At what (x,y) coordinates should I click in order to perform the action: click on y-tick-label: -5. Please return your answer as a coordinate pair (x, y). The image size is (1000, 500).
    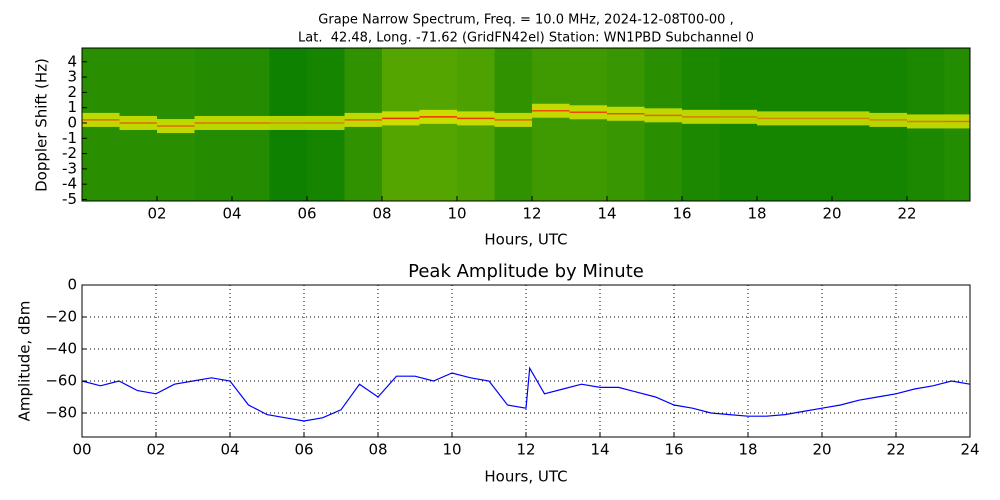
    Looking at the image, I should click on (69, 199).